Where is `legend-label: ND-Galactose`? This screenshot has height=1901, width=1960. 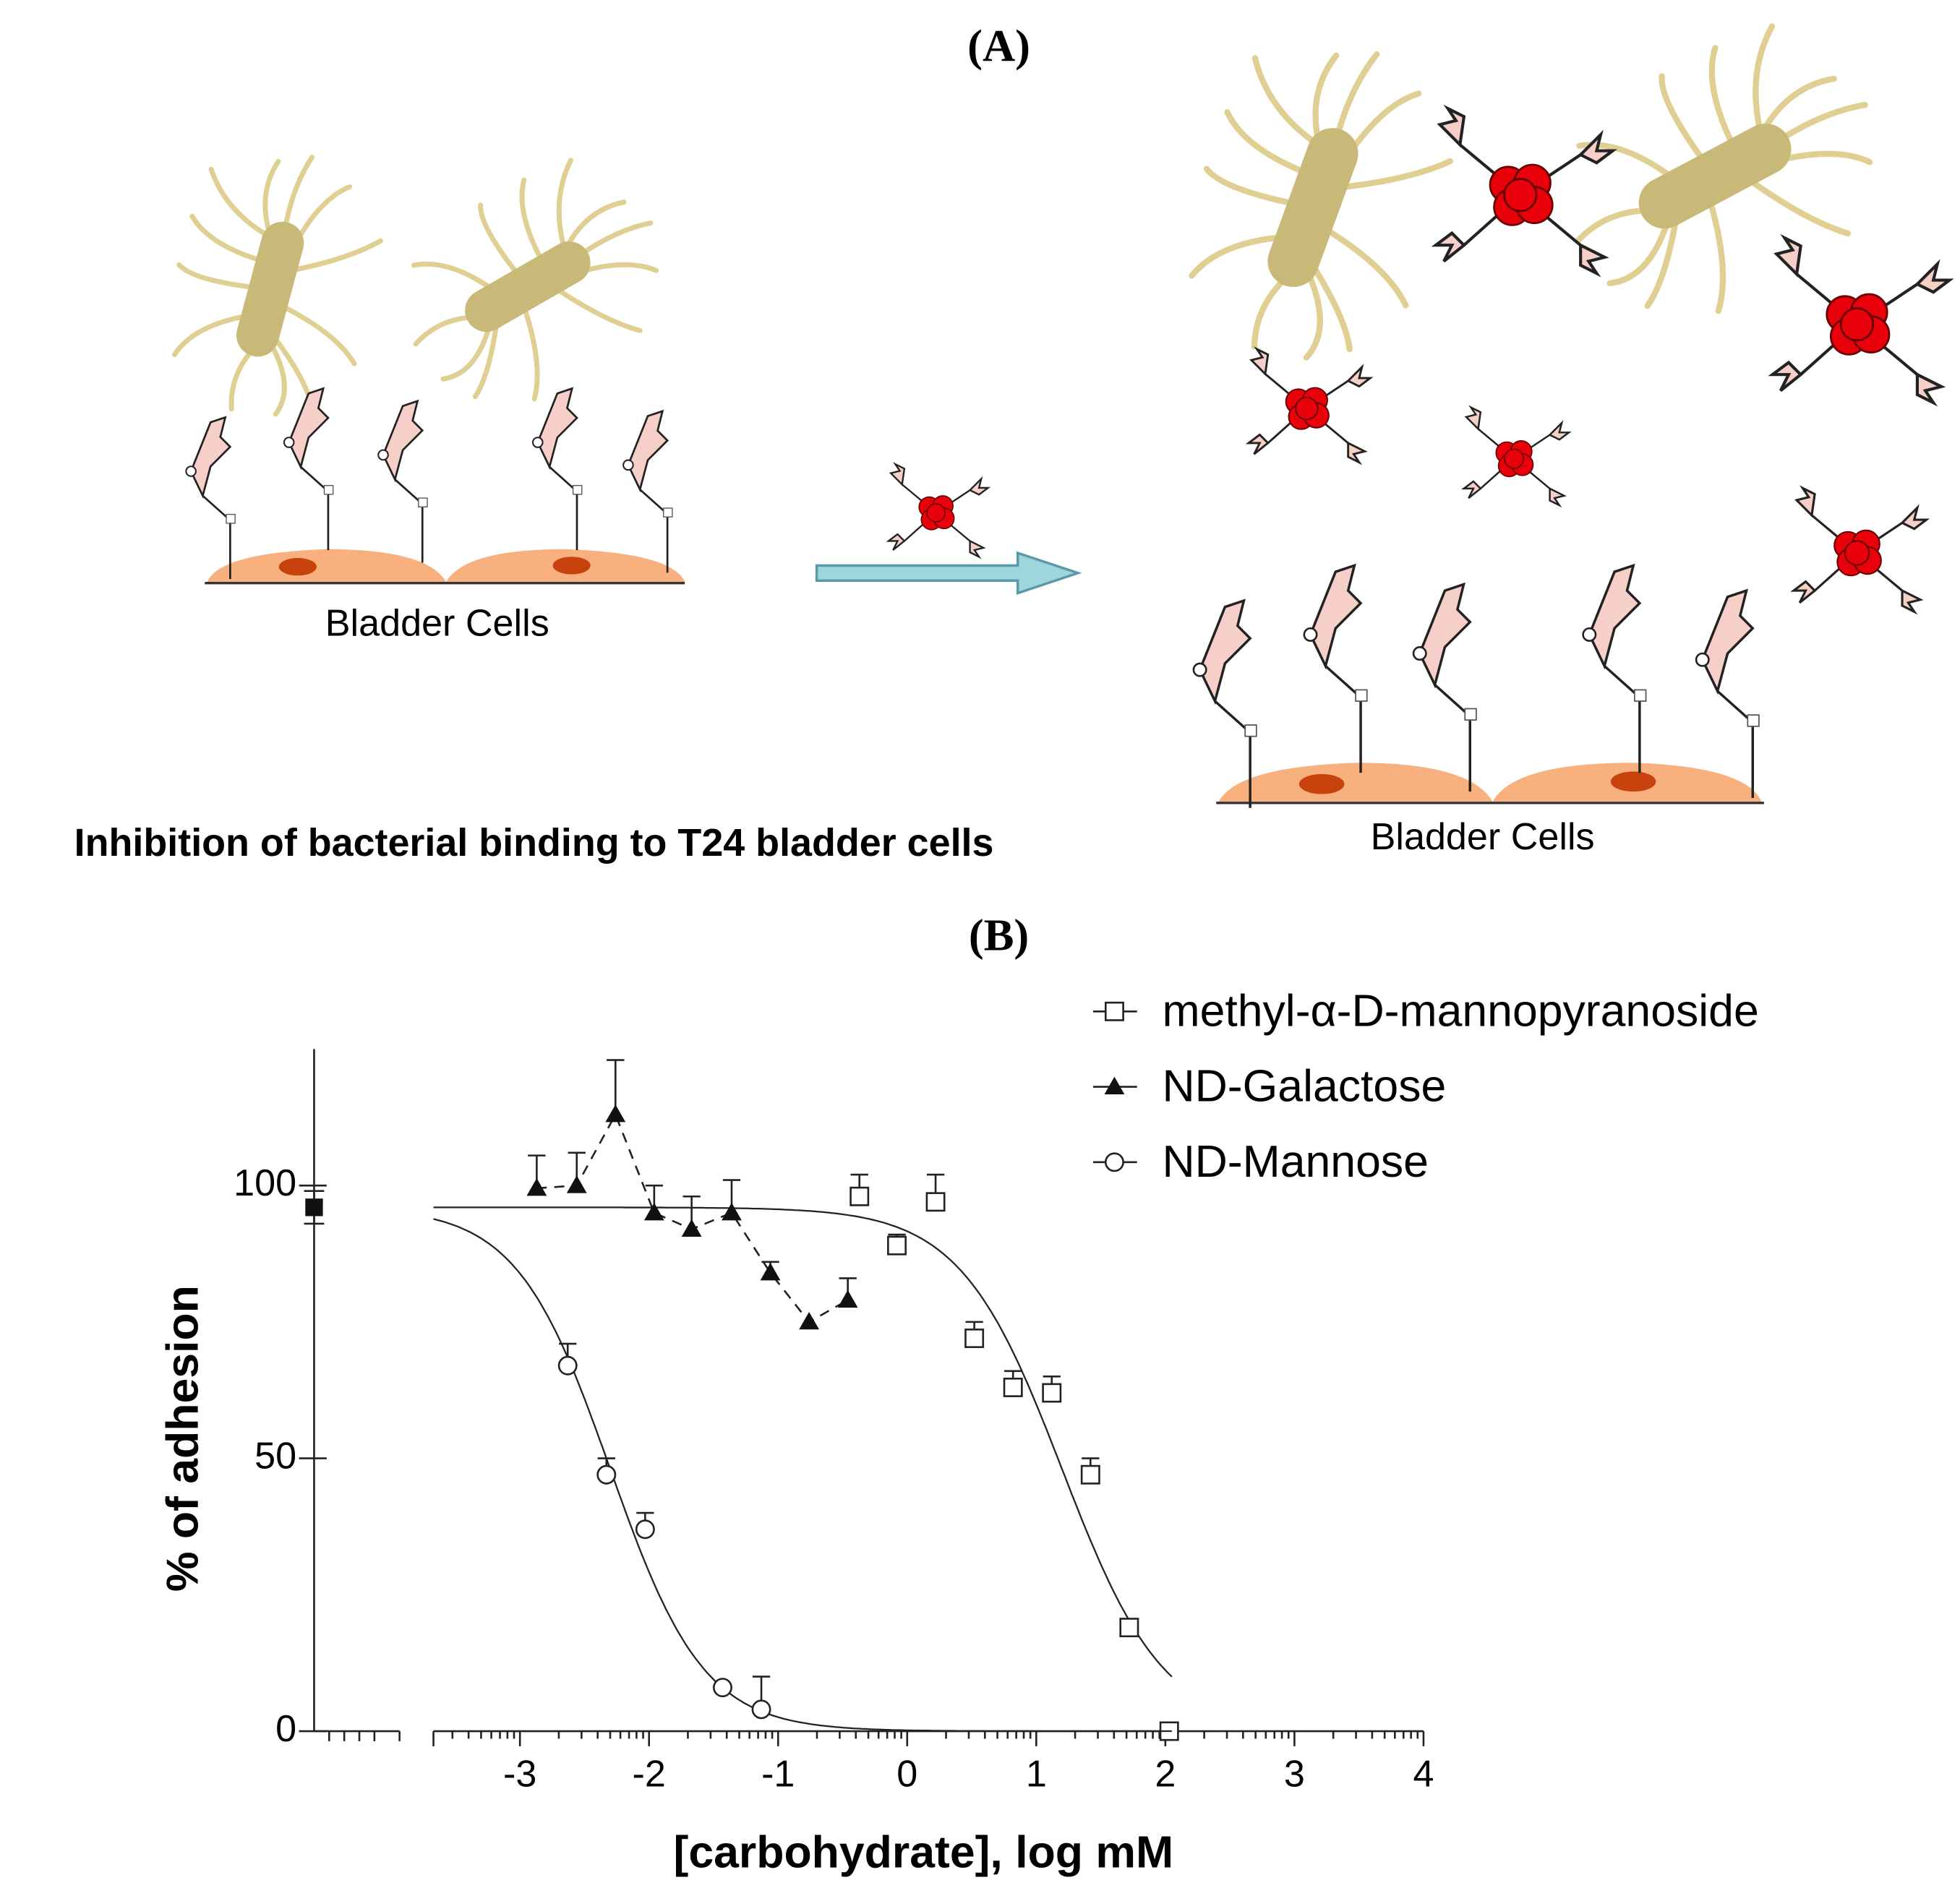
legend-label: ND-Galactose is located at coordinates (1304, 1086).